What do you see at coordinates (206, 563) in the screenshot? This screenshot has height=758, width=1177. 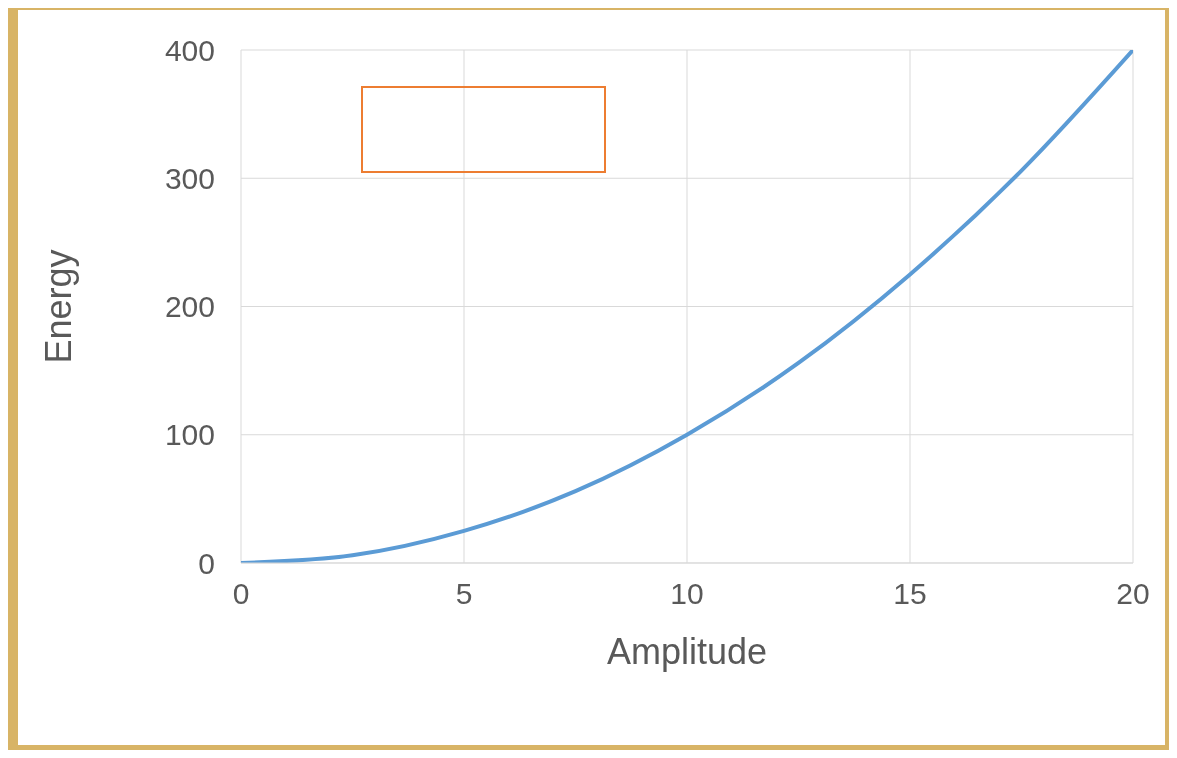 I see `y-tick-label: 0` at bounding box center [206, 563].